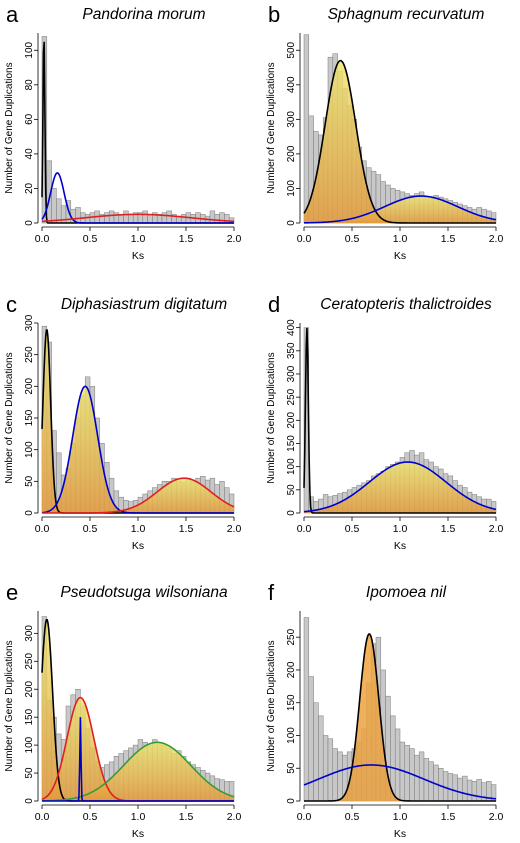 This screenshot has height=843, width=520. What do you see at coordinates (144, 592) in the screenshot?
I see `panel-title: Pseudotsuga wilsoniana` at bounding box center [144, 592].